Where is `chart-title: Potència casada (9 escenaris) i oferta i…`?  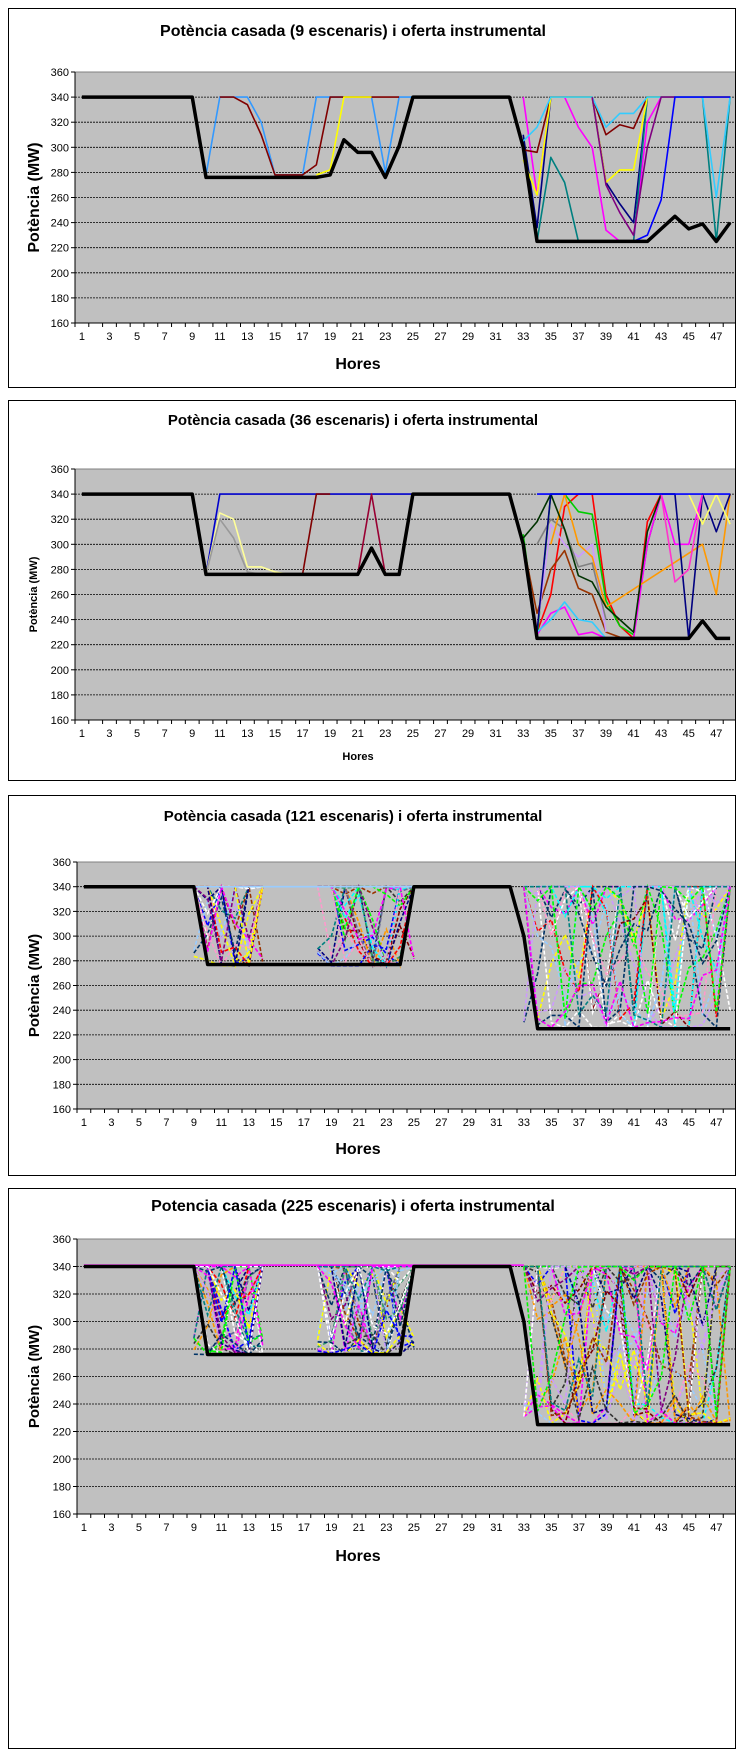 chart-title: Potència casada (9 escenaris) i oferta i… is located at coordinates (353, 31).